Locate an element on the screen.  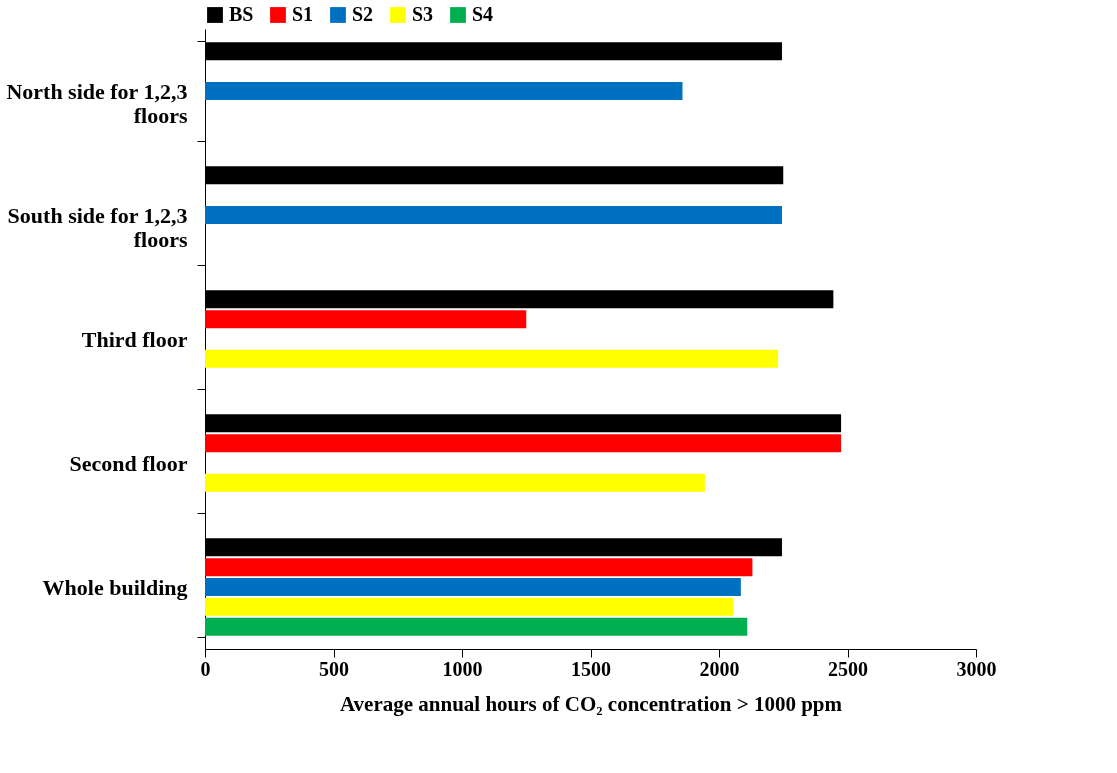
y-tick-label: Whole building is located at coordinates (115, 587).